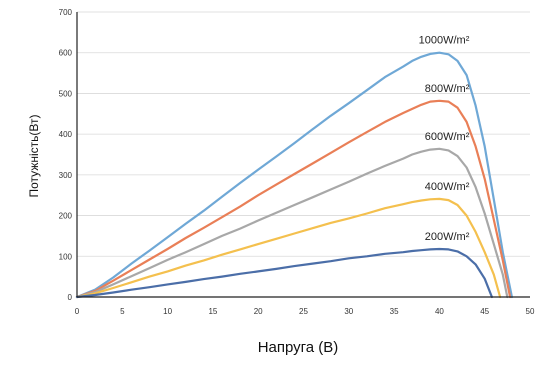 The width and height of the screenshot is (549, 368). Describe the element at coordinates (122, 311) in the screenshot. I see `x-tick-label: 5` at that location.